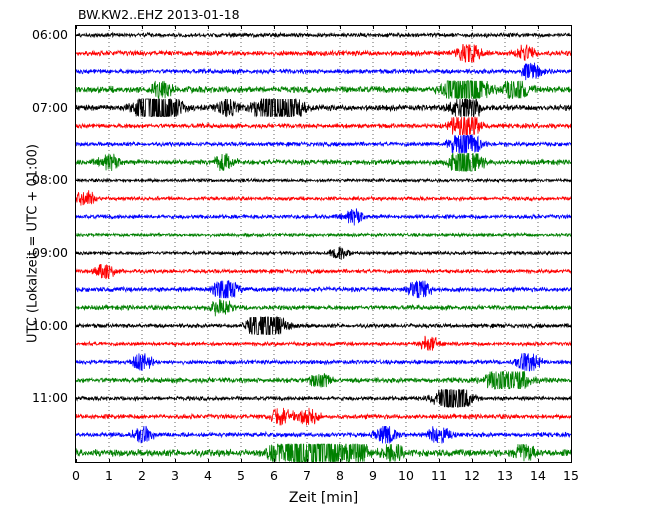  What do you see at coordinates (307, 475) in the screenshot?
I see `x-tick-label: 7` at bounding box center [307, 475].